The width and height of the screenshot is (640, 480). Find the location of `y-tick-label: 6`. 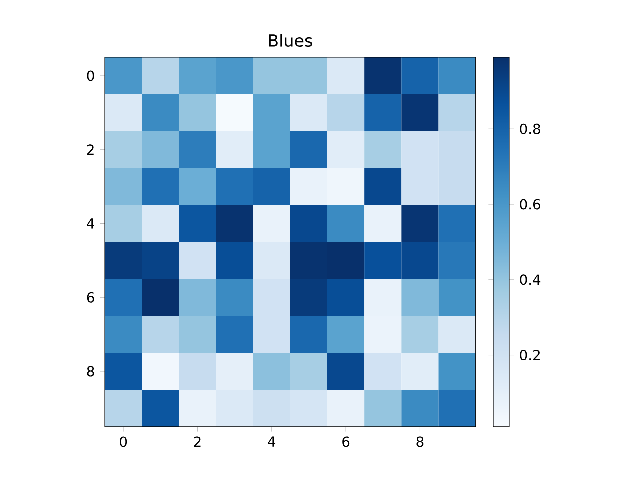

y-tick-label: 6 is located at coordinates (90, 297).